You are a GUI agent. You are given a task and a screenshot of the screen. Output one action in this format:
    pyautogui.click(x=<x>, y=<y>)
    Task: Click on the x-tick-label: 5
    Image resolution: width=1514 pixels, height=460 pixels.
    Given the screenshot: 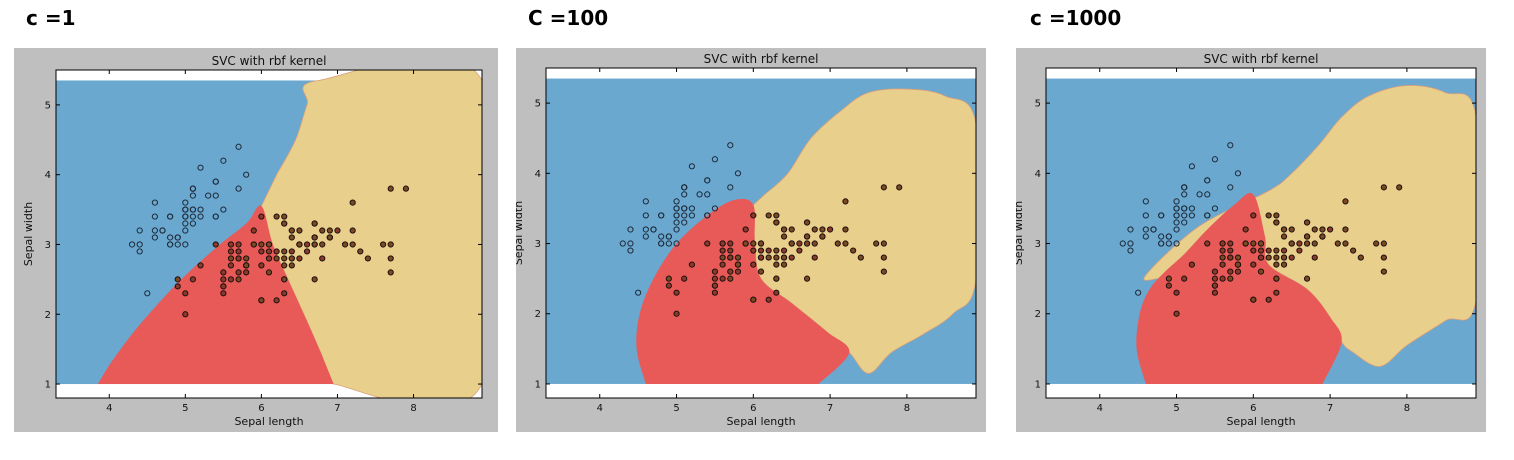 What is the action you would take?
    pyautogui.click(x=676, y=408)
    